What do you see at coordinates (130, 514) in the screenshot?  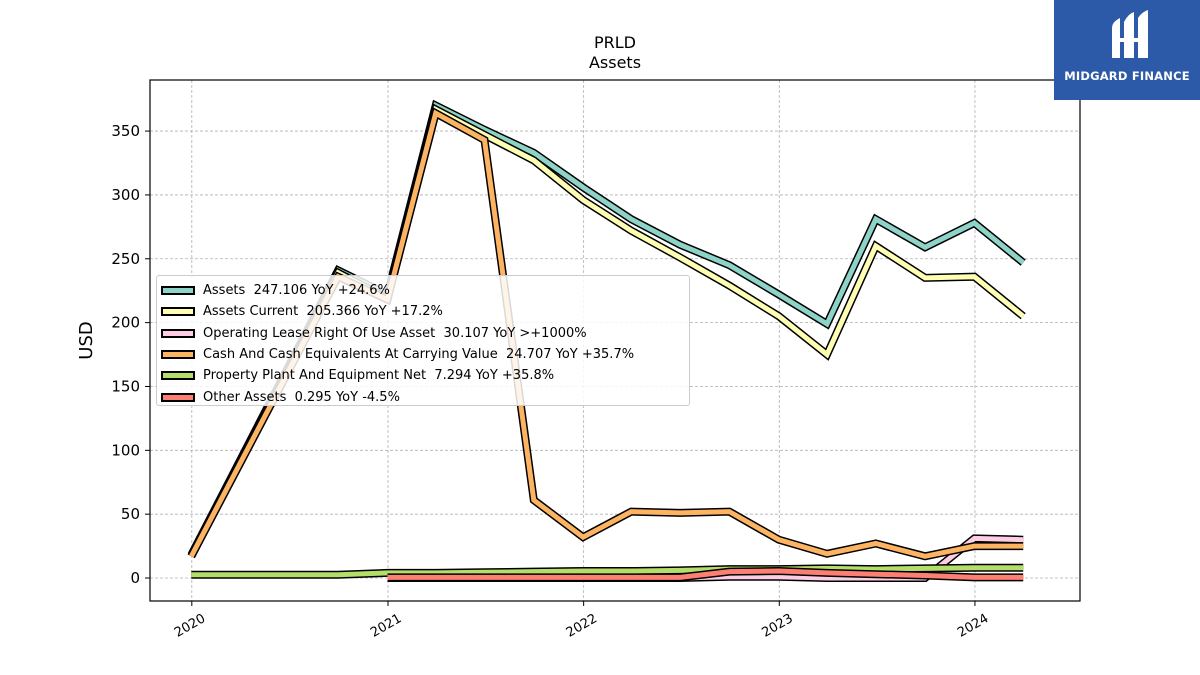 I see `y-tick-label: 50` at bounding box center [130, 514].